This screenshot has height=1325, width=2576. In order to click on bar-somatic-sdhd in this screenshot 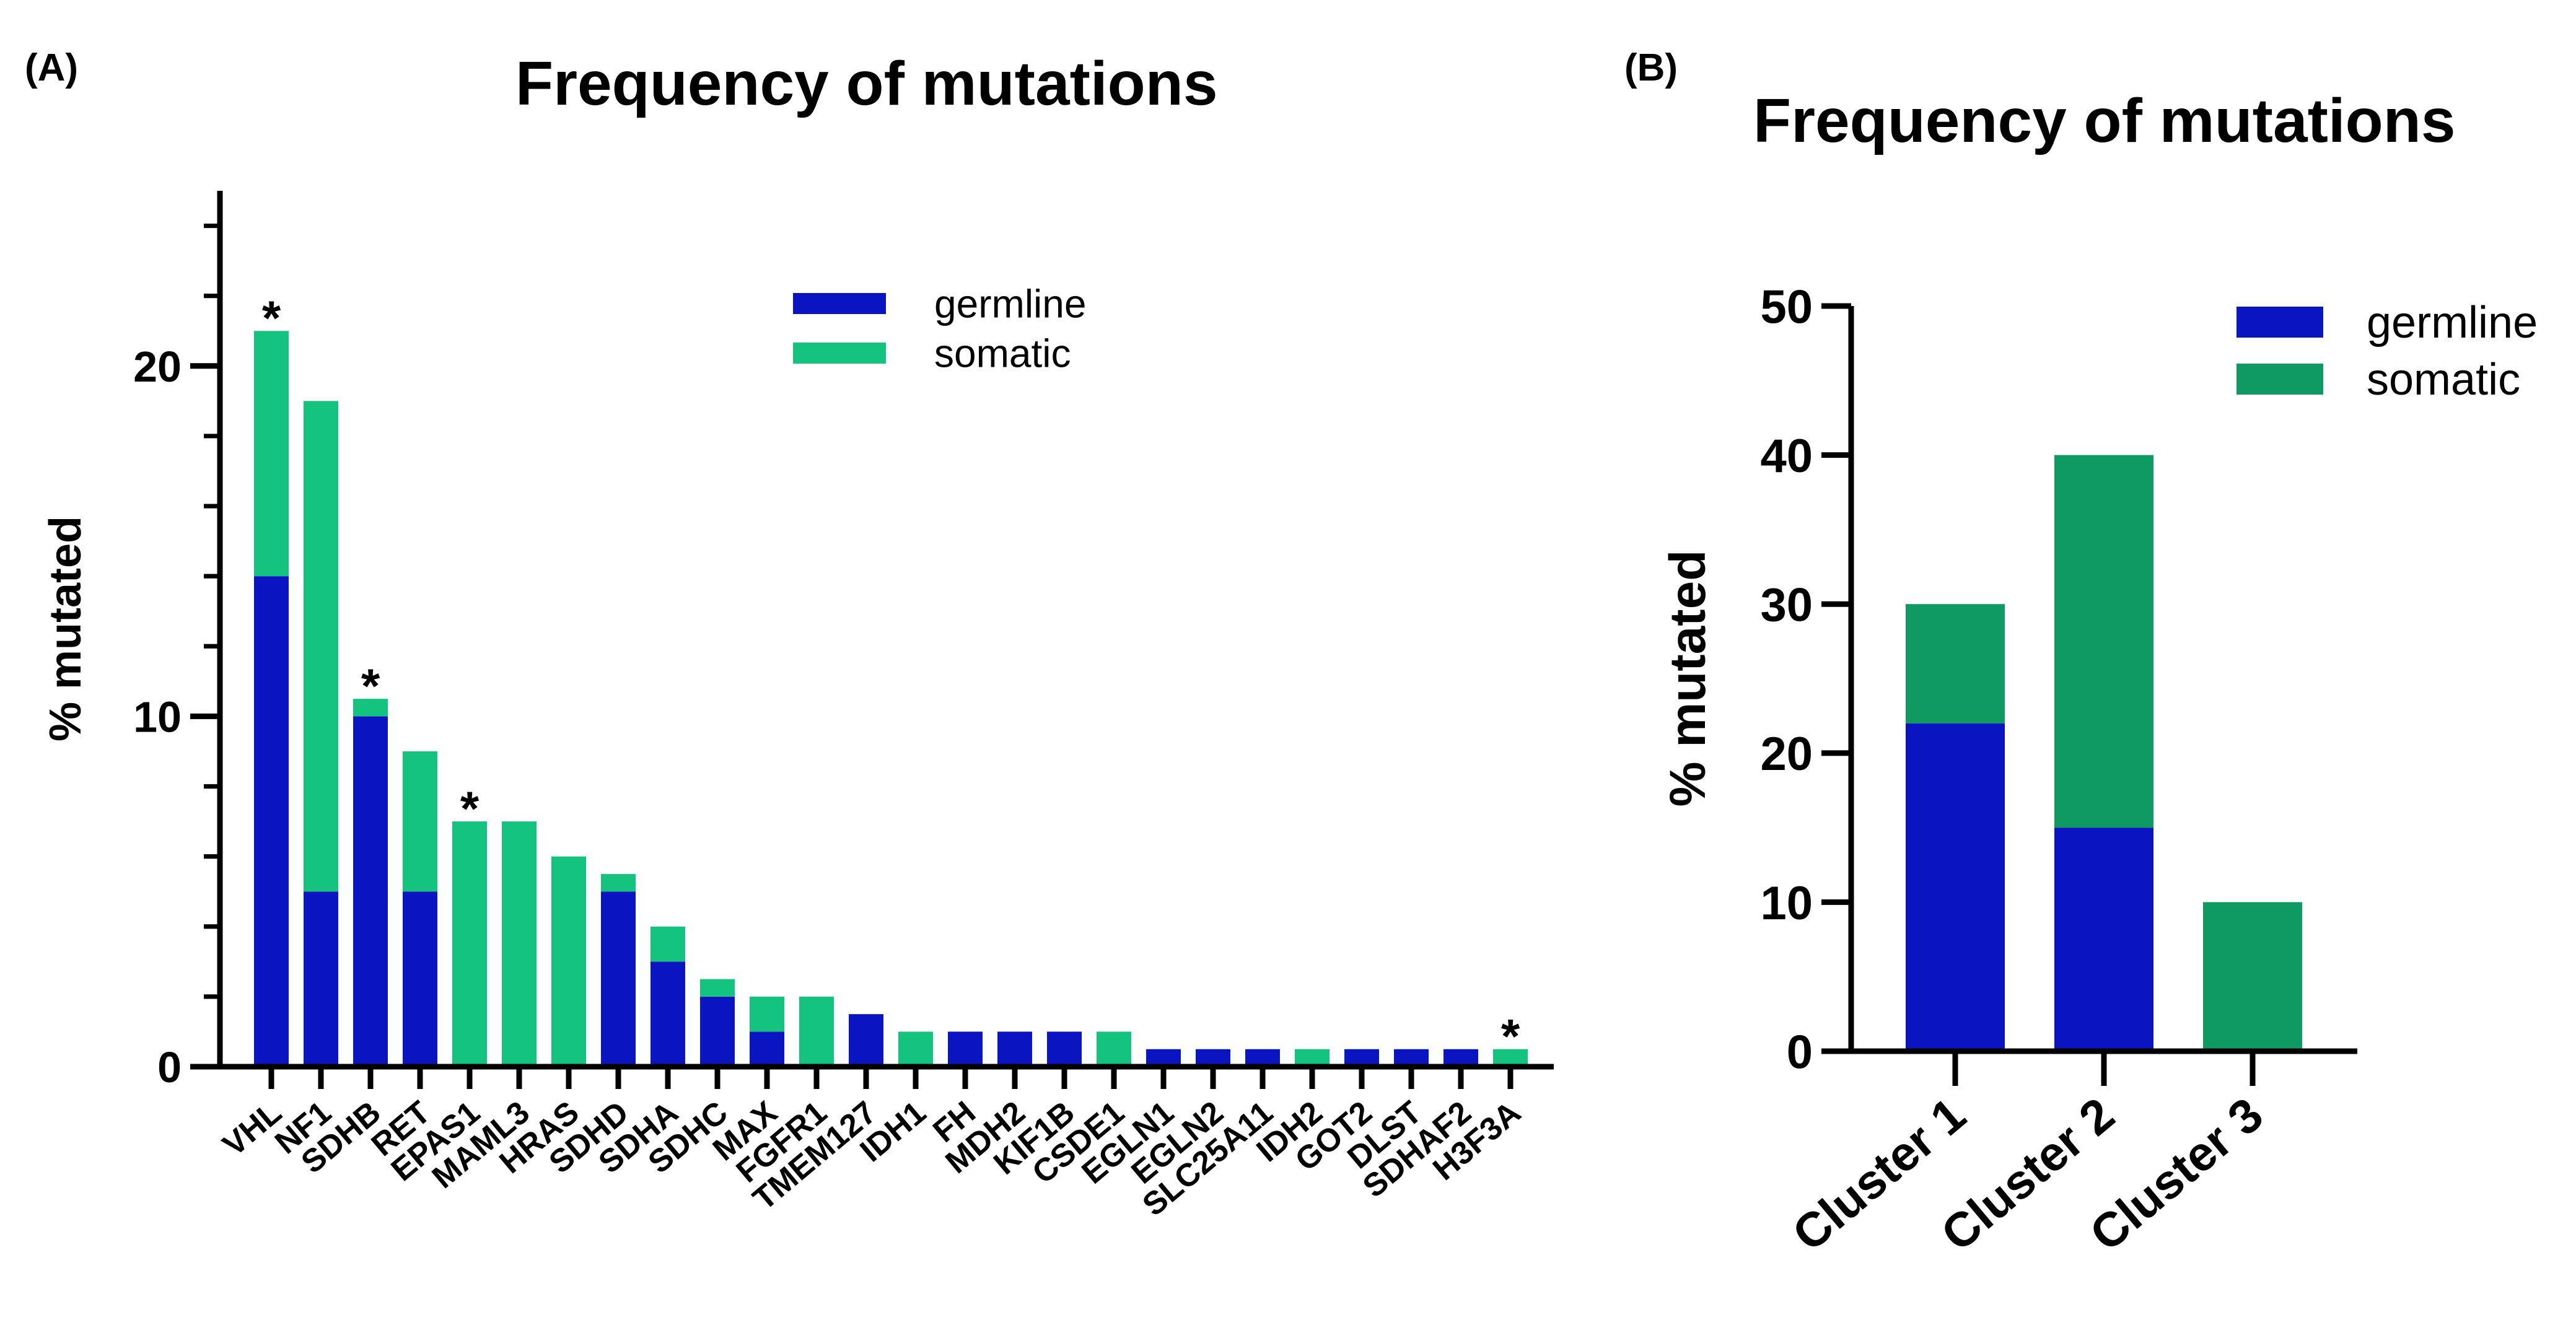, I will do `click(618, 882)`.